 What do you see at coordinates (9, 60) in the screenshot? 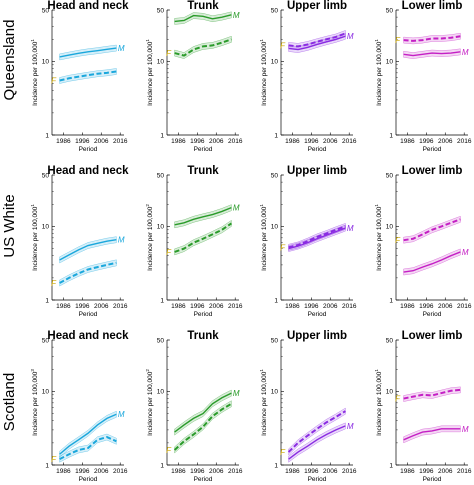
I see `row-label: Queensland` at bounding box center [9, 60].